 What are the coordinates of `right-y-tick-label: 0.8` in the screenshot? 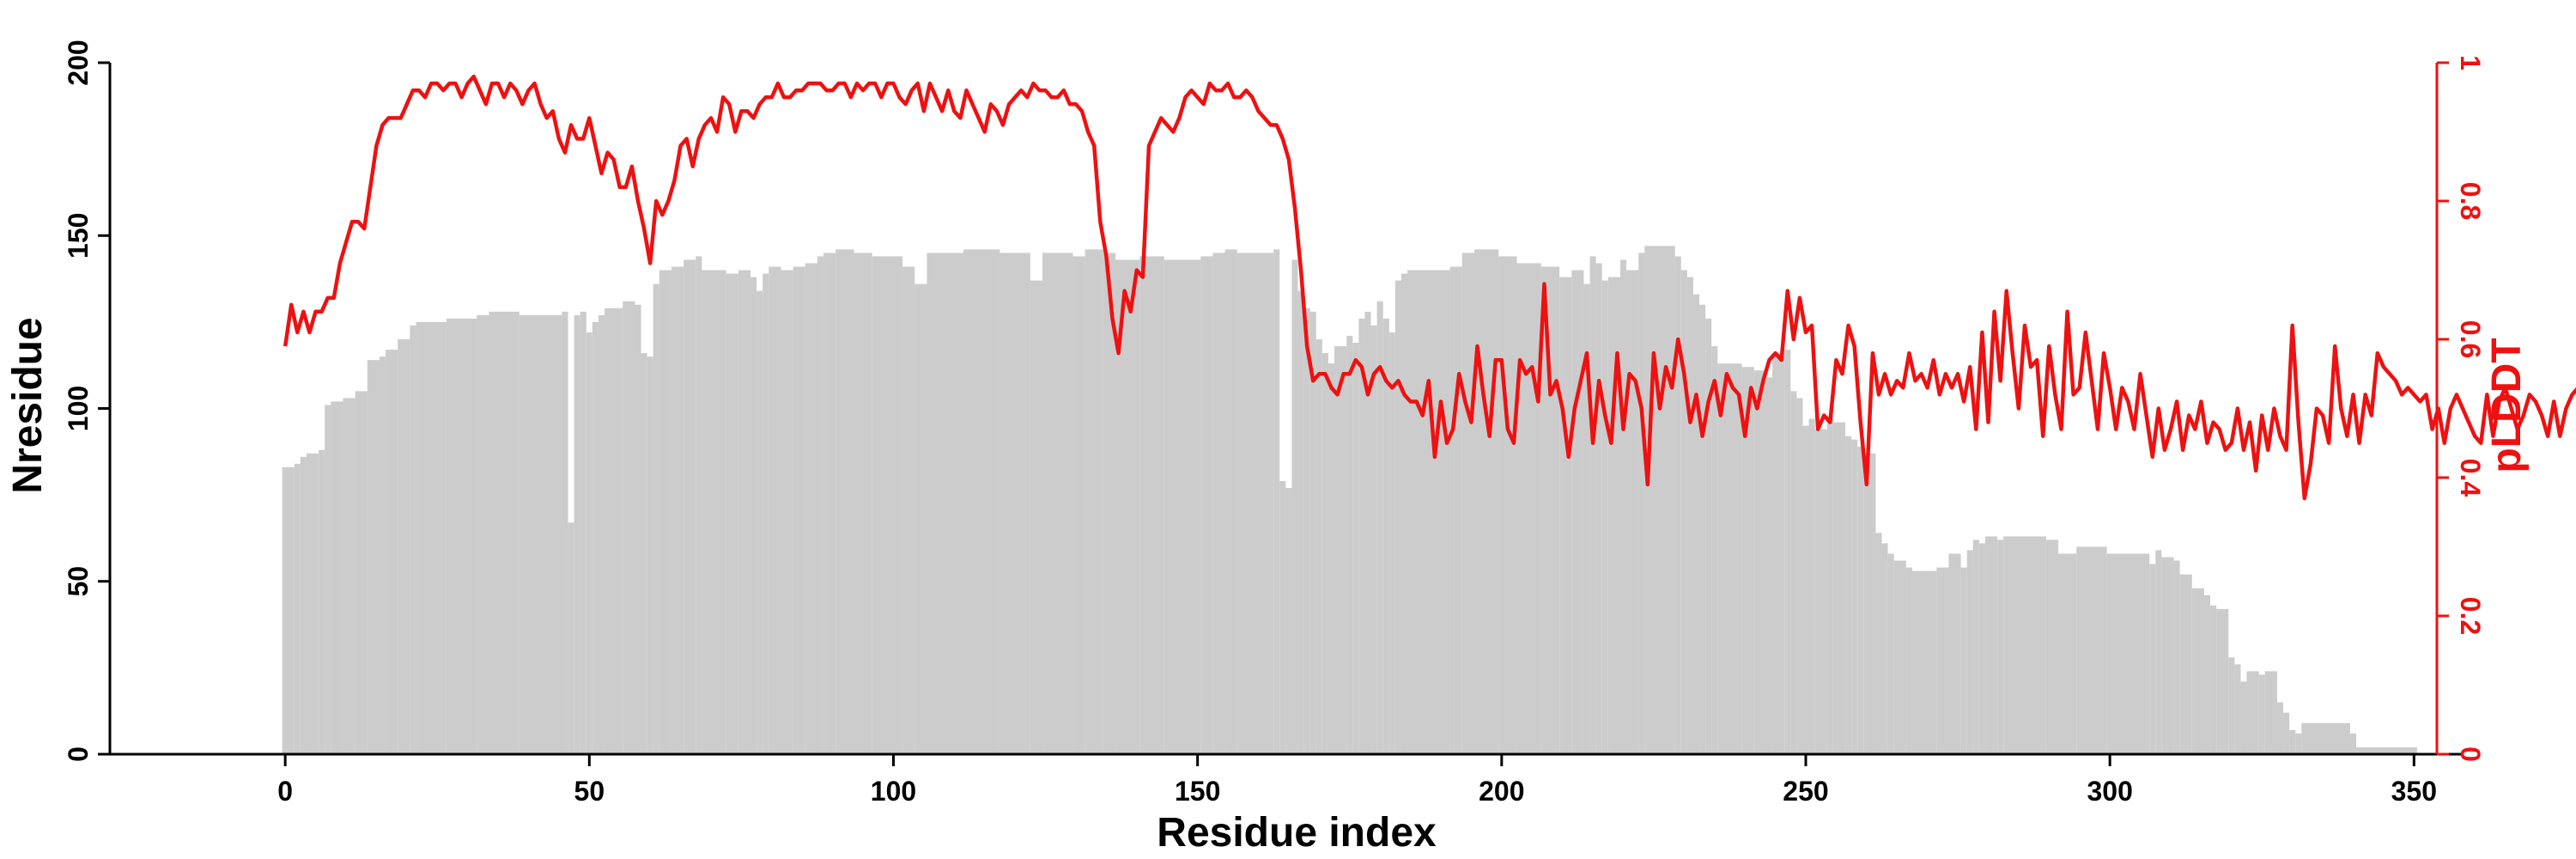 It's located at (2470, 201).